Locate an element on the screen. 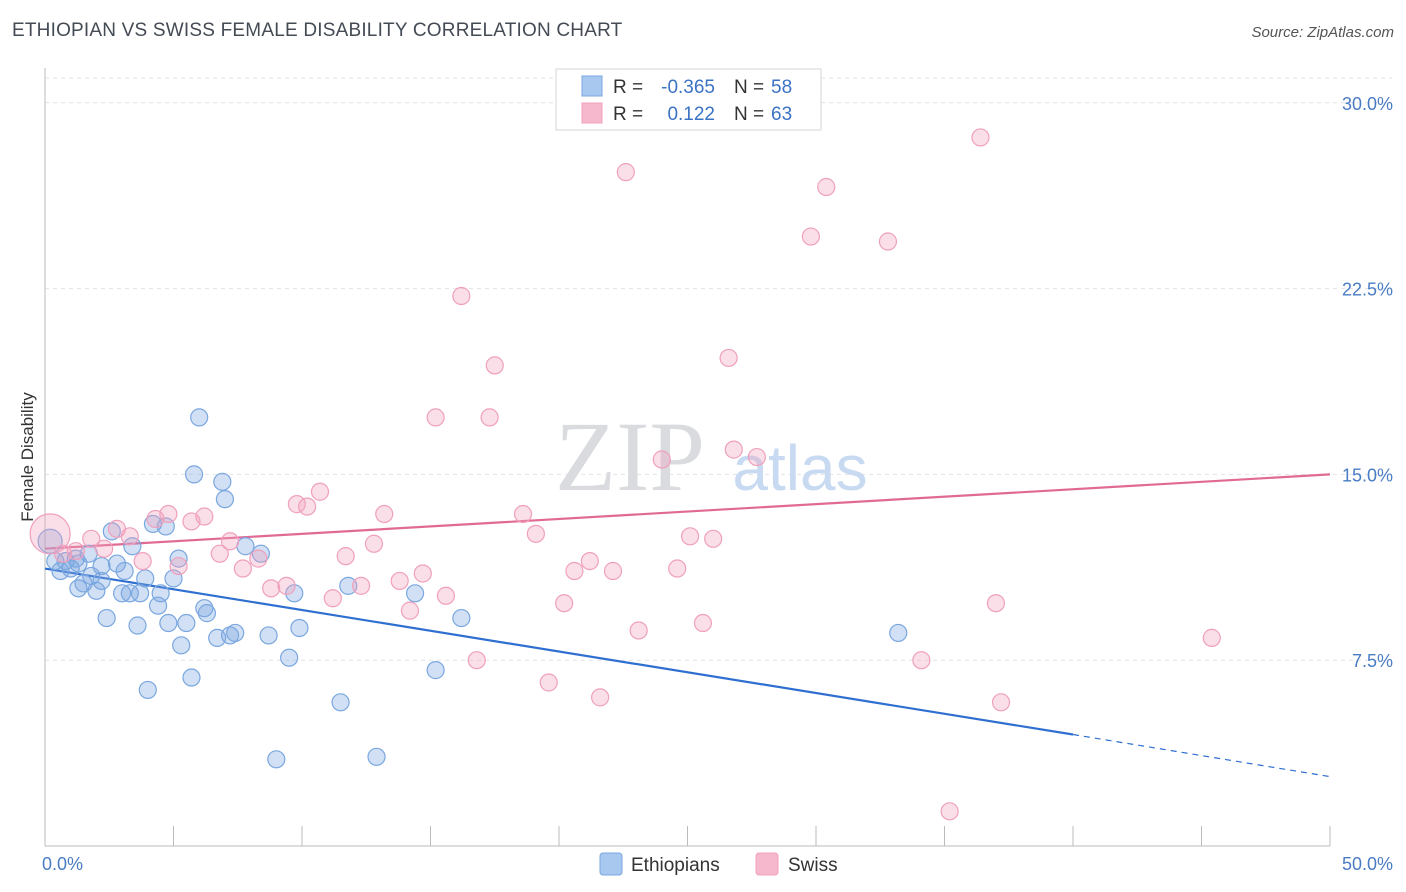 The height and width of the screenshot is (892, 1406). series-label-swiss: Swiss is located at coordinates (813, 865).